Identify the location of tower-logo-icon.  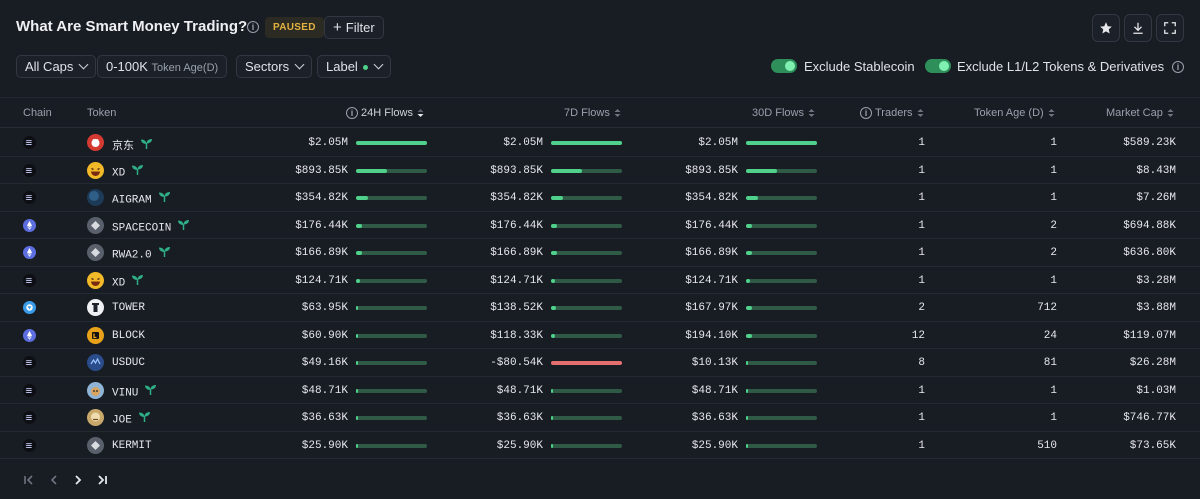
(95, 307).